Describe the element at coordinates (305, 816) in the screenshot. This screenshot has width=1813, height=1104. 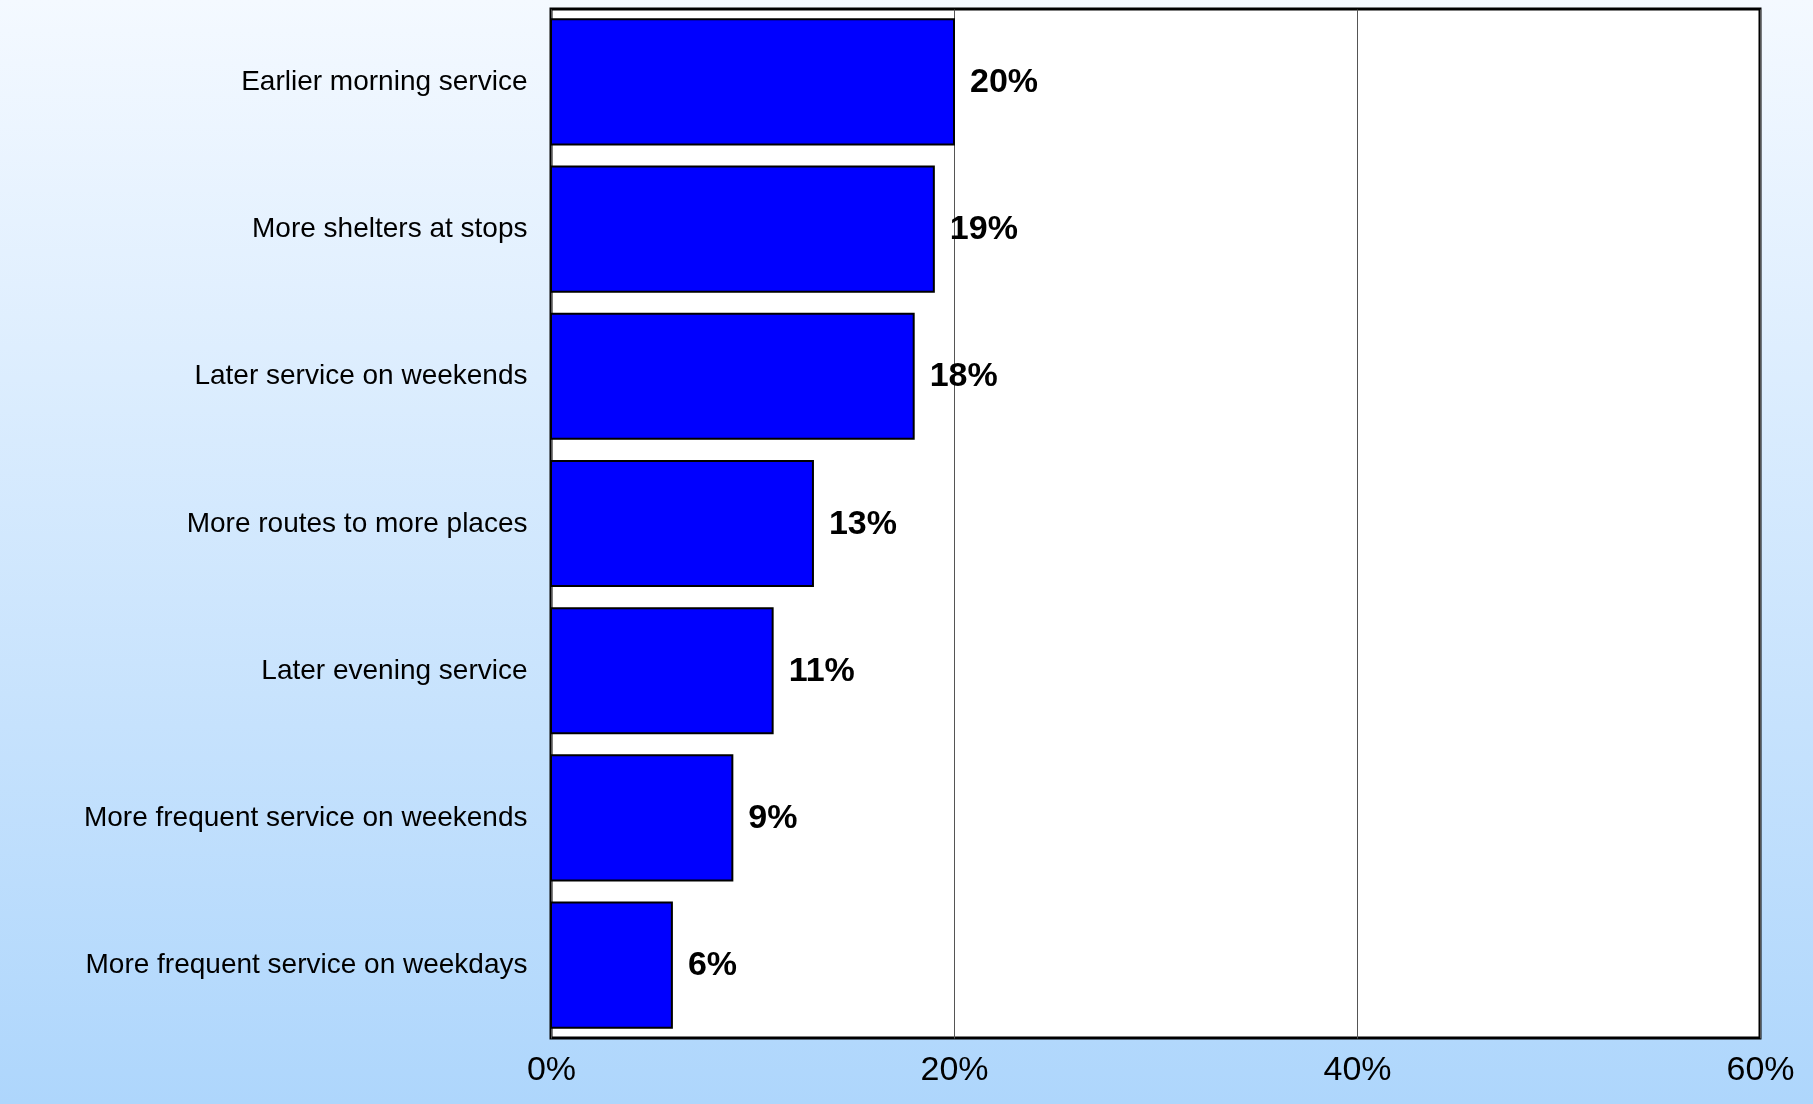
I see `y-tick-label: More frequent service on weekends` at that location.